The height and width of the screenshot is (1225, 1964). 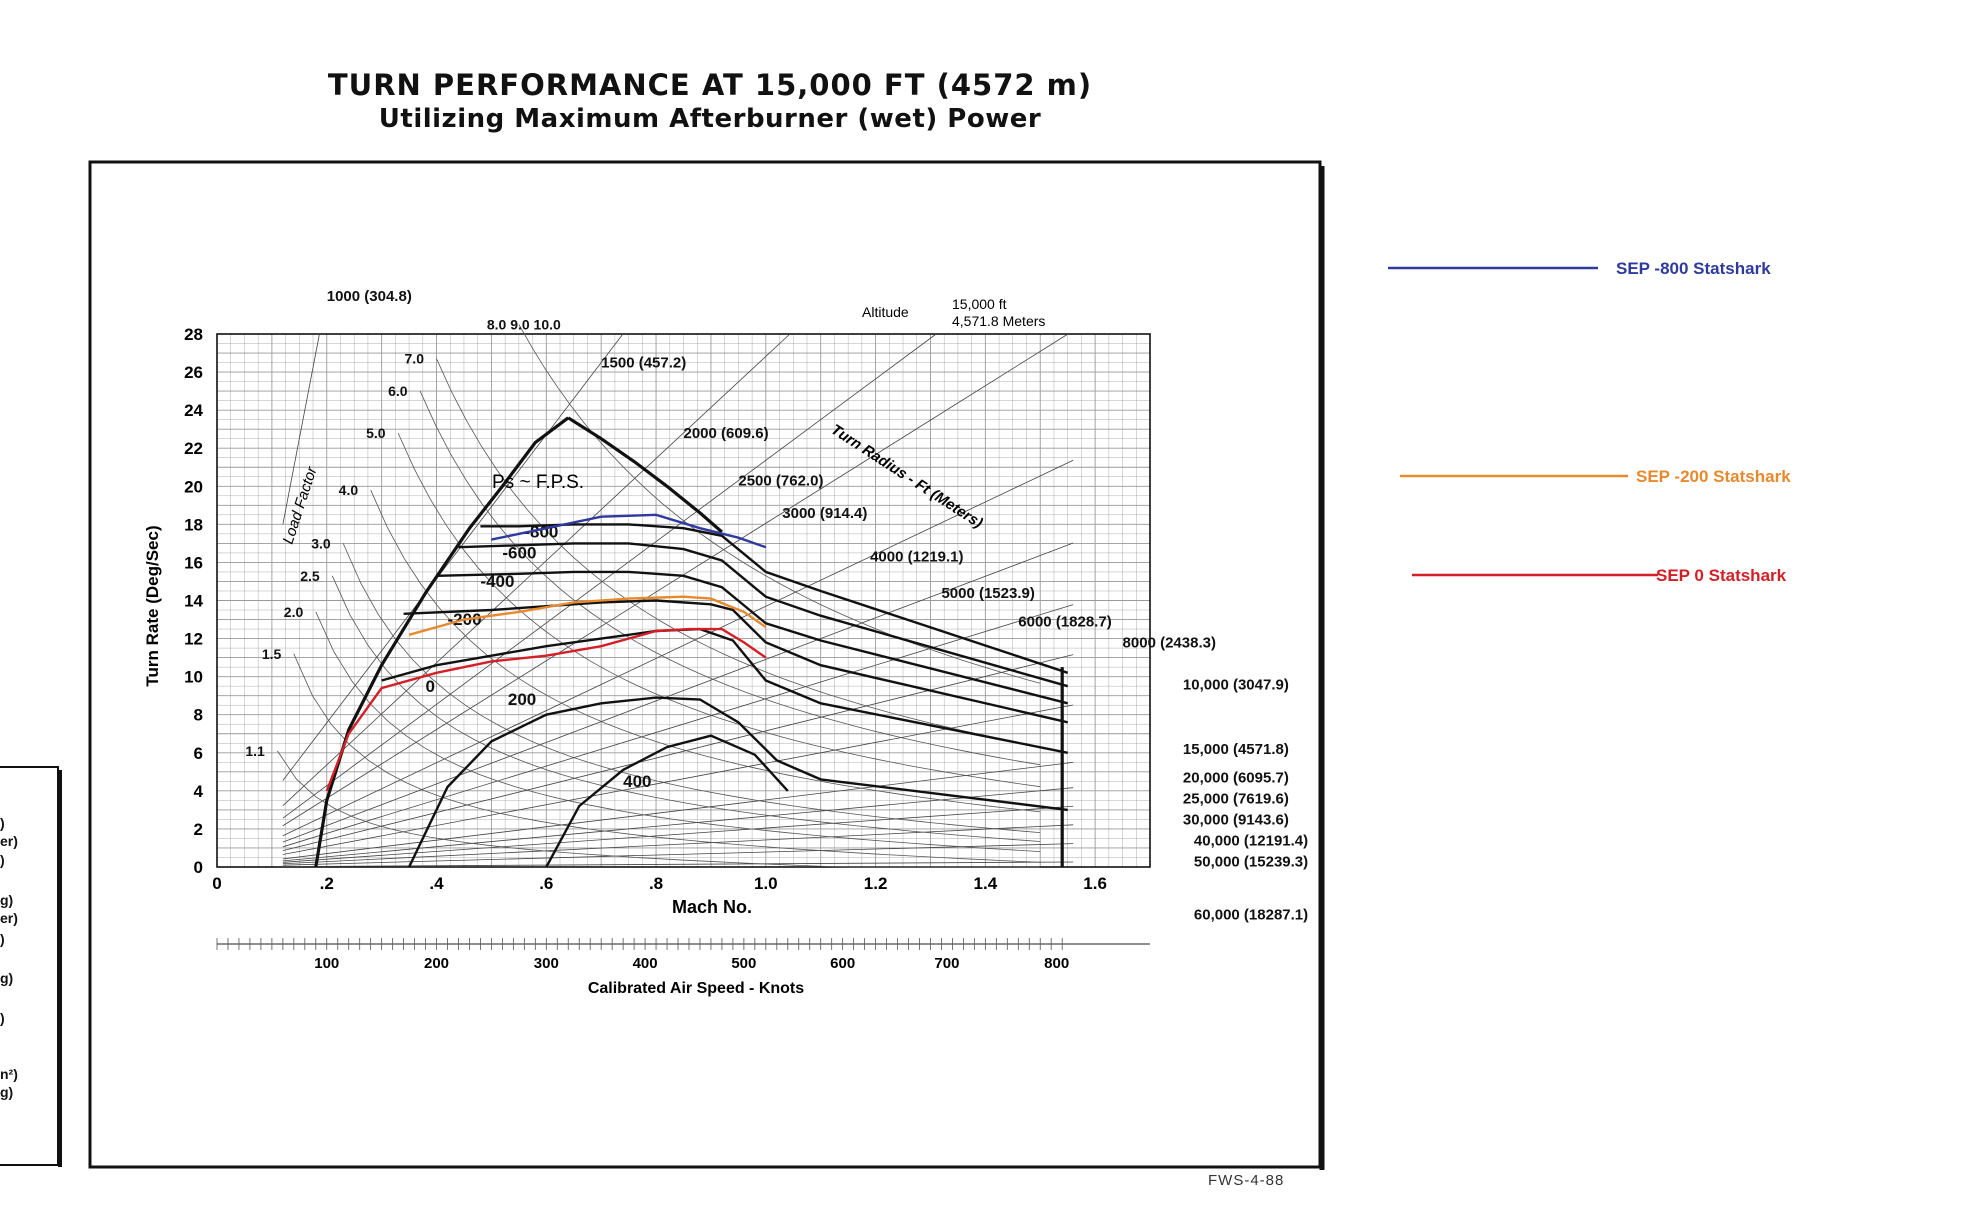 What do you see at coordinates (327, 883) in the screenshot?
I see `x-tick-label: .2` at bounding box center [327, 883].